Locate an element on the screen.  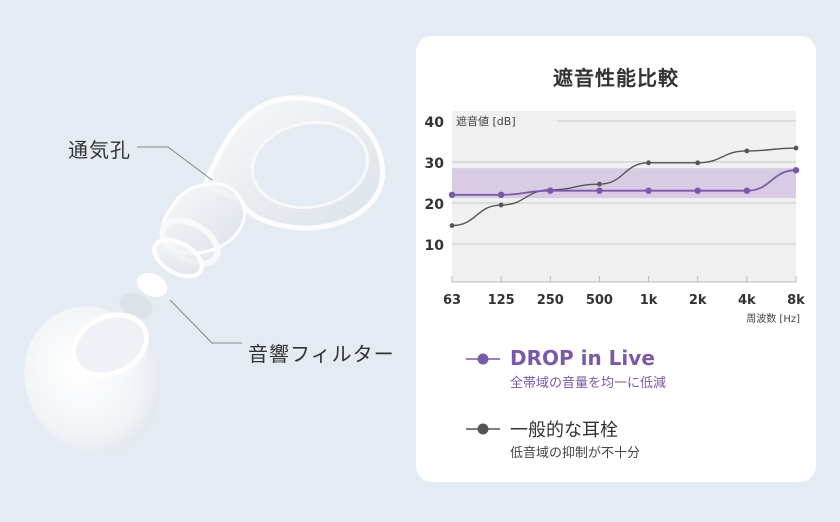
x-tick-label: 500 is located at coordinates (599, 300).